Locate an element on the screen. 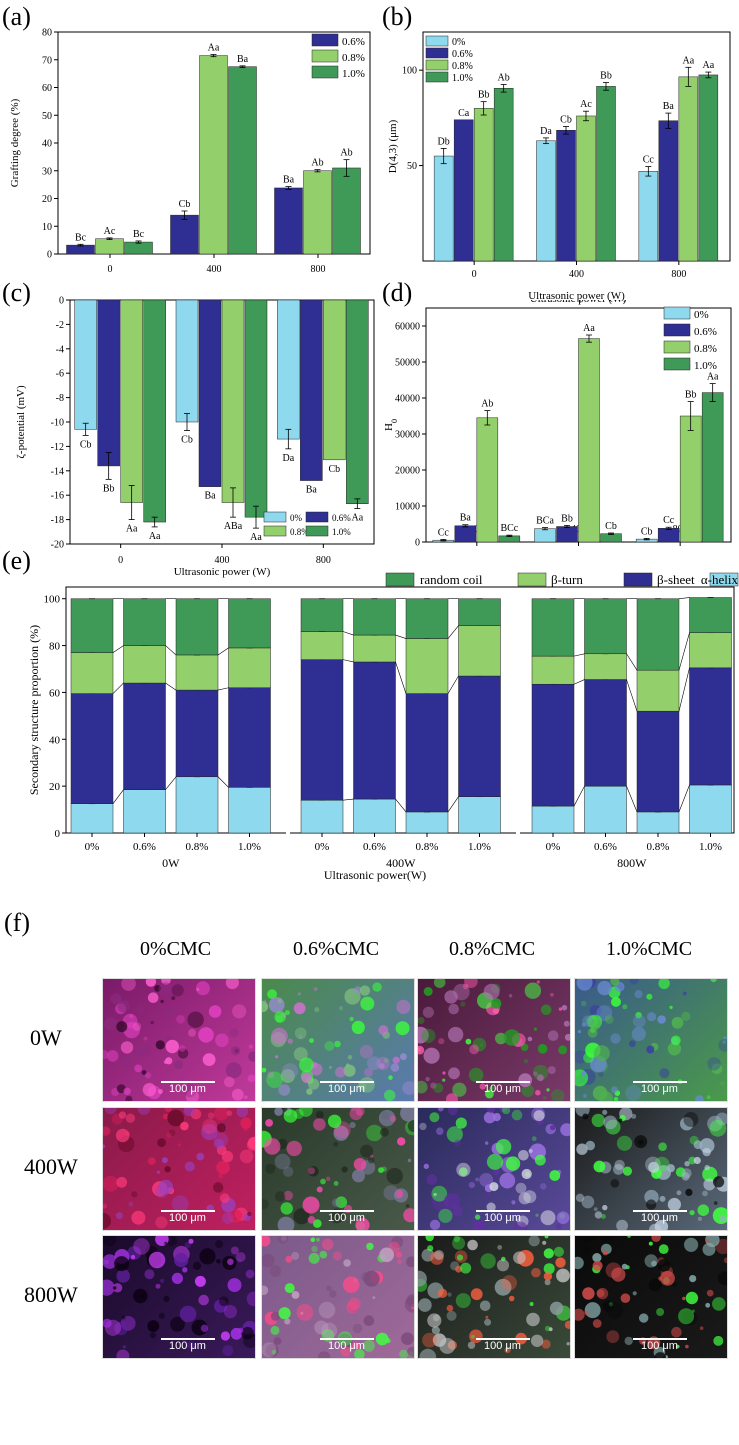  e-x-tick-label: 0% is located at coordinates (92, 847).